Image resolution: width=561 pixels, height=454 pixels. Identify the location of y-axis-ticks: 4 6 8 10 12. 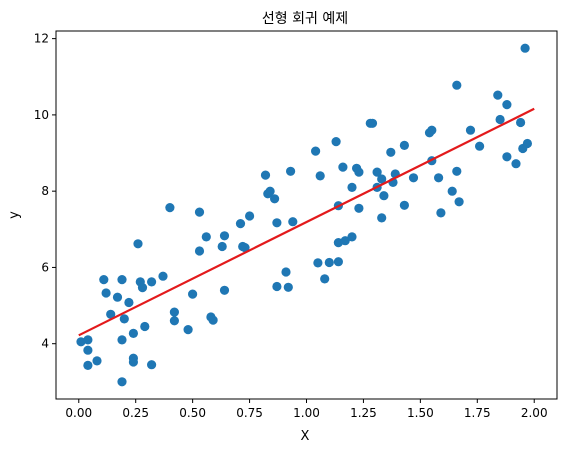
(45, 191).